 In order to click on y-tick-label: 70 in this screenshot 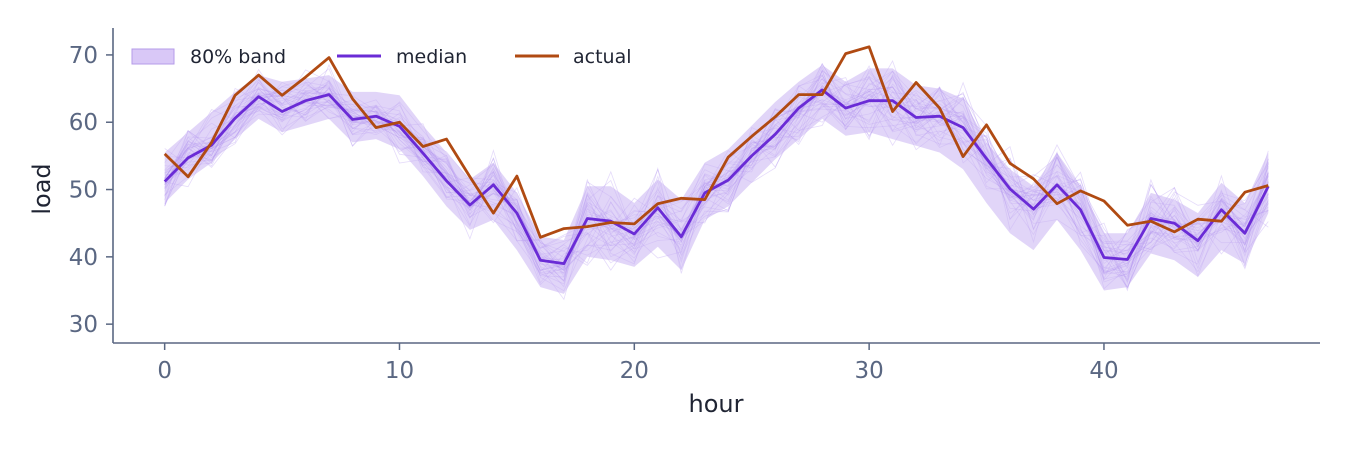, I will do `click(83, 56)`.